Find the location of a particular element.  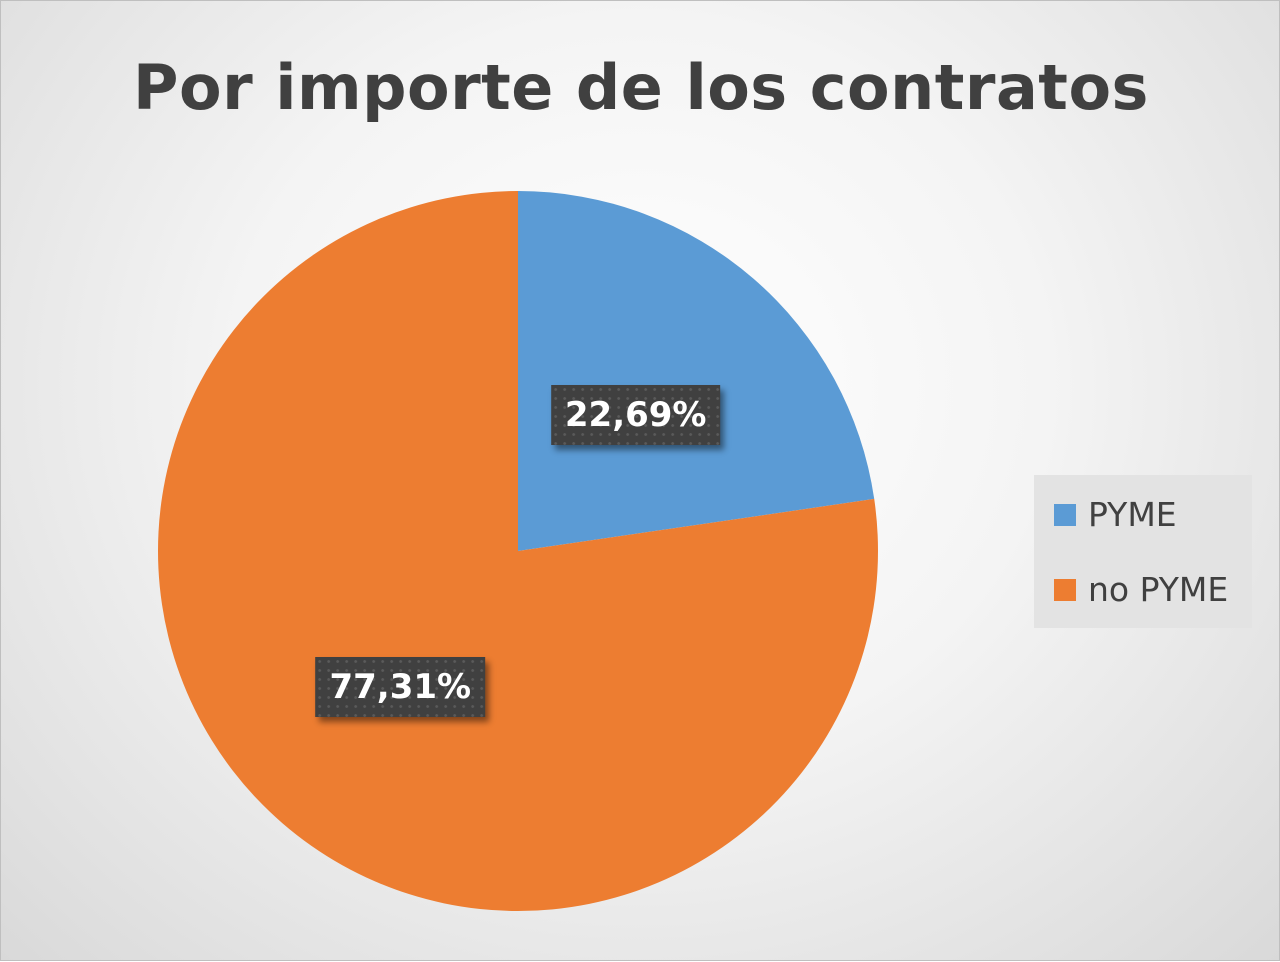

legend-item-pyme: PYME is located at coordinates (1115, 514).